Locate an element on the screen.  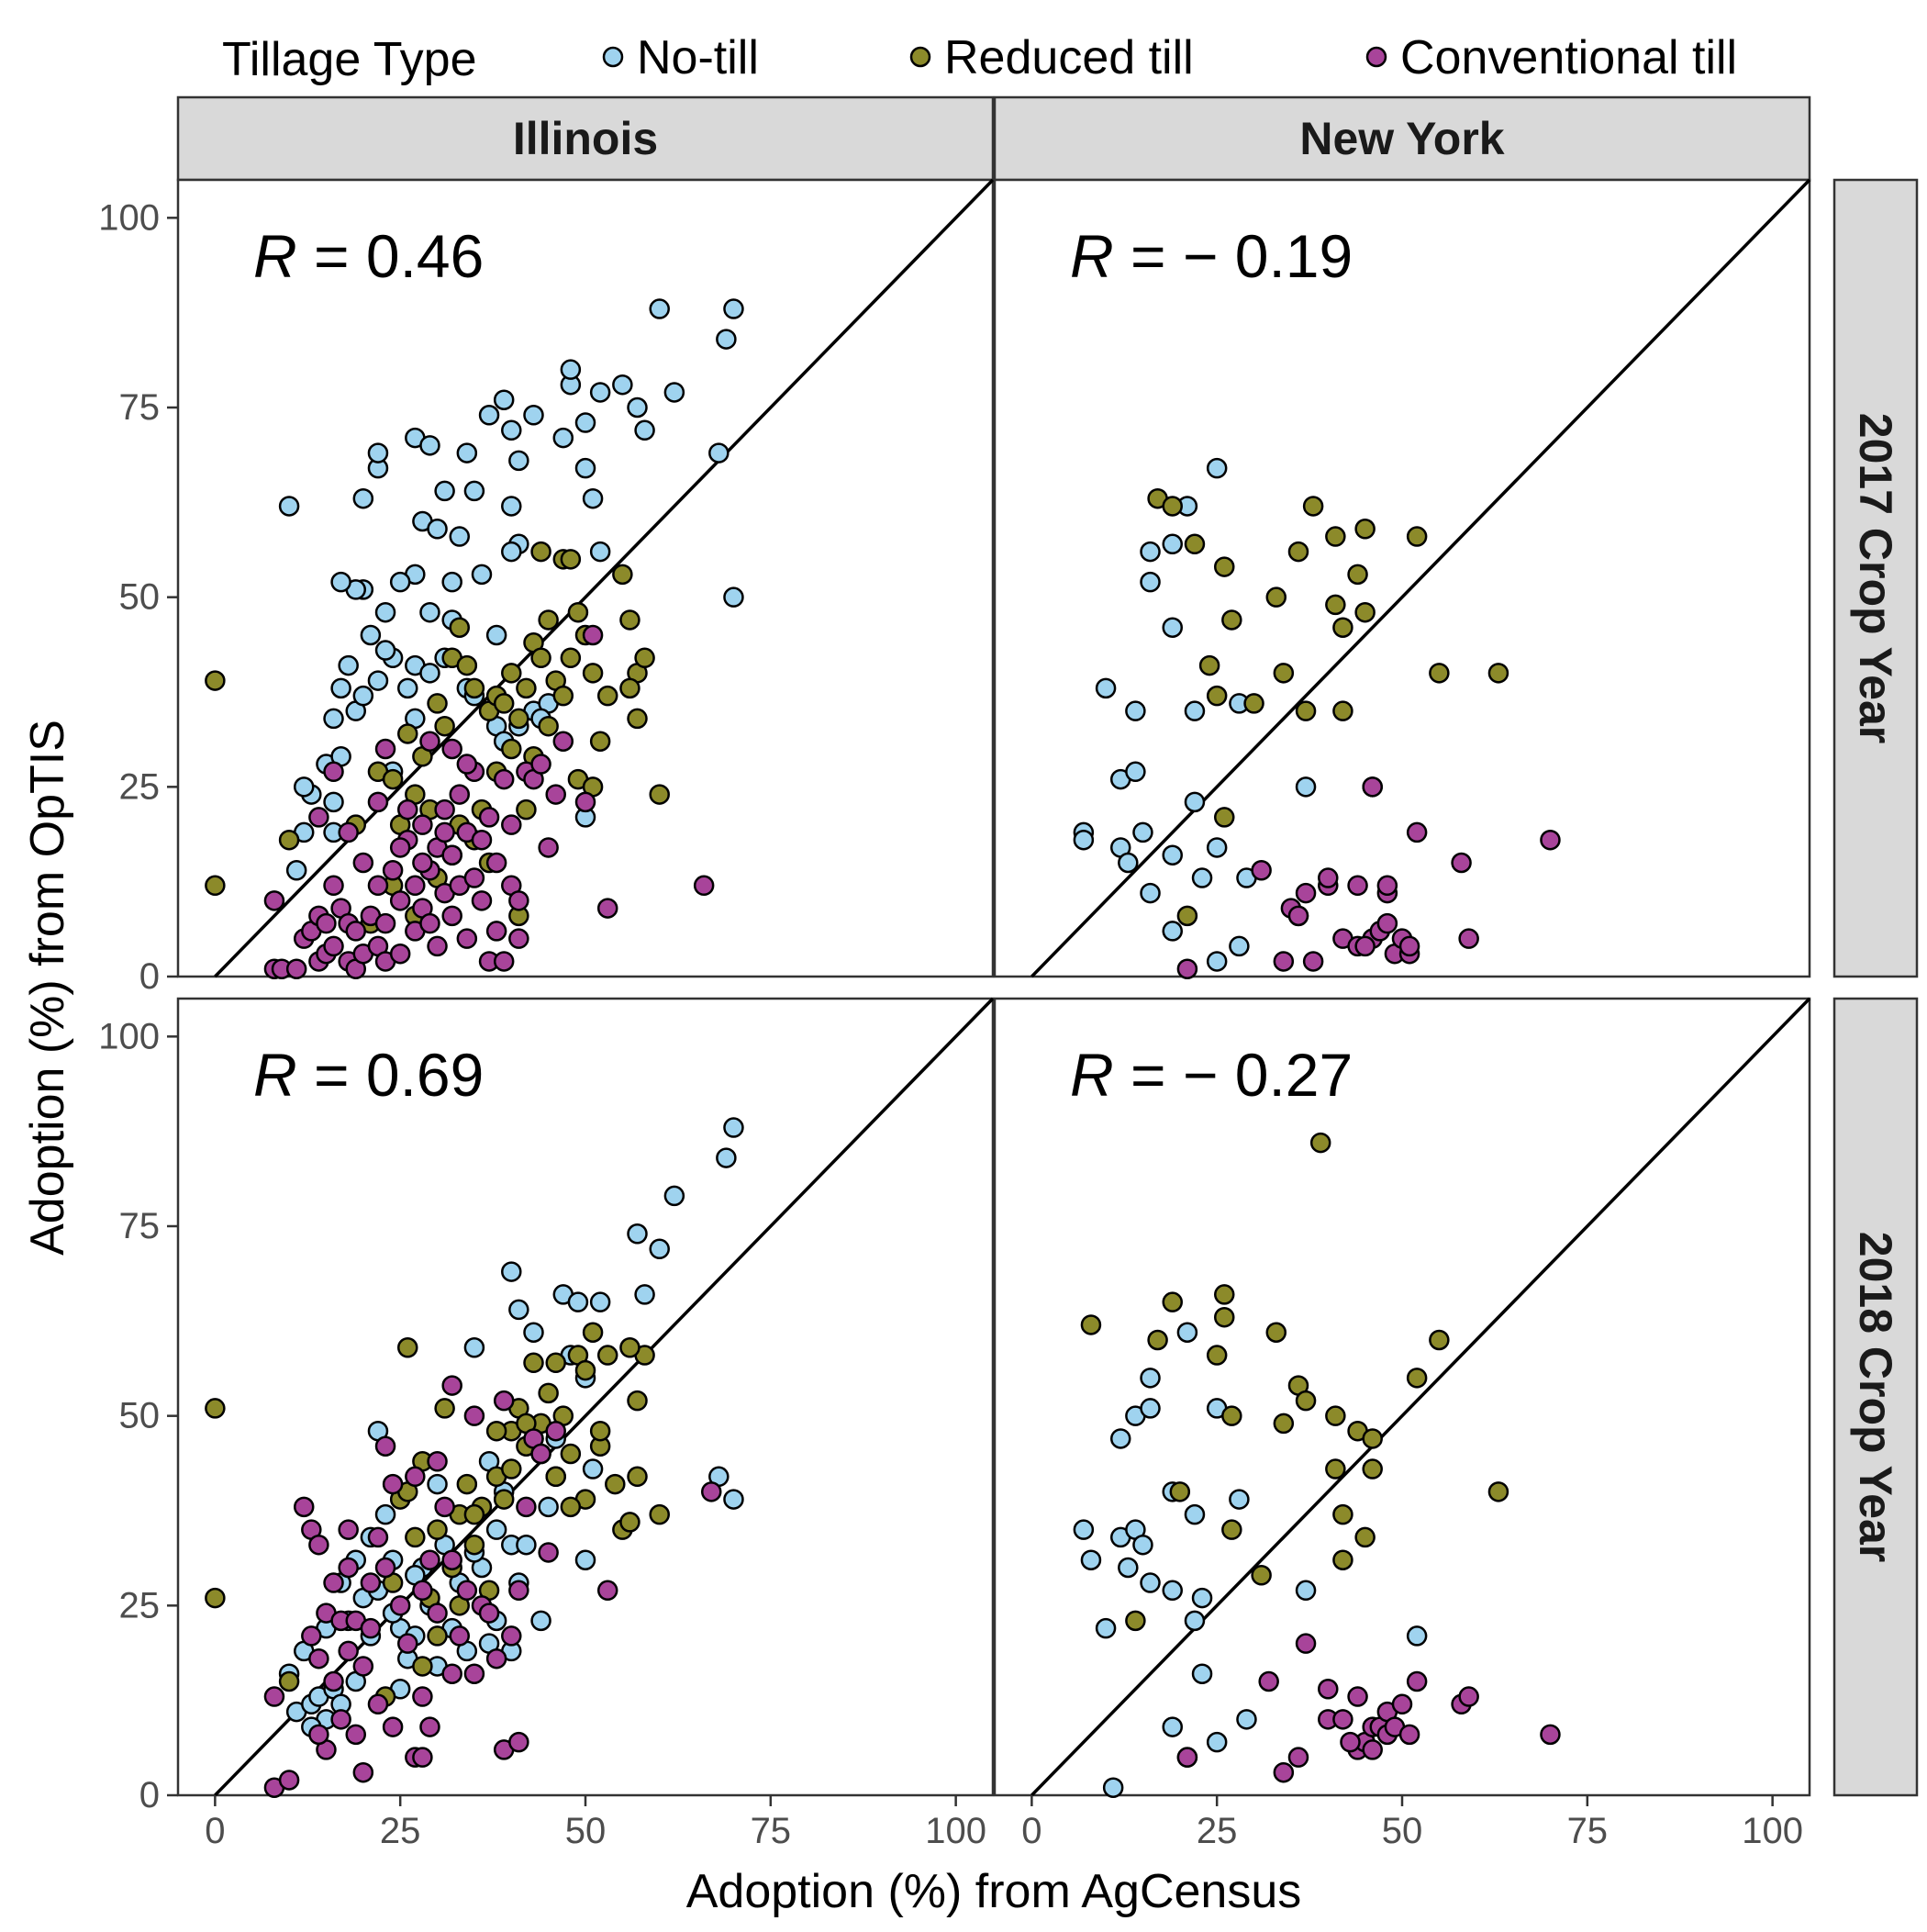
x-tick-label: 50 is located at coordinates (586, 1831).